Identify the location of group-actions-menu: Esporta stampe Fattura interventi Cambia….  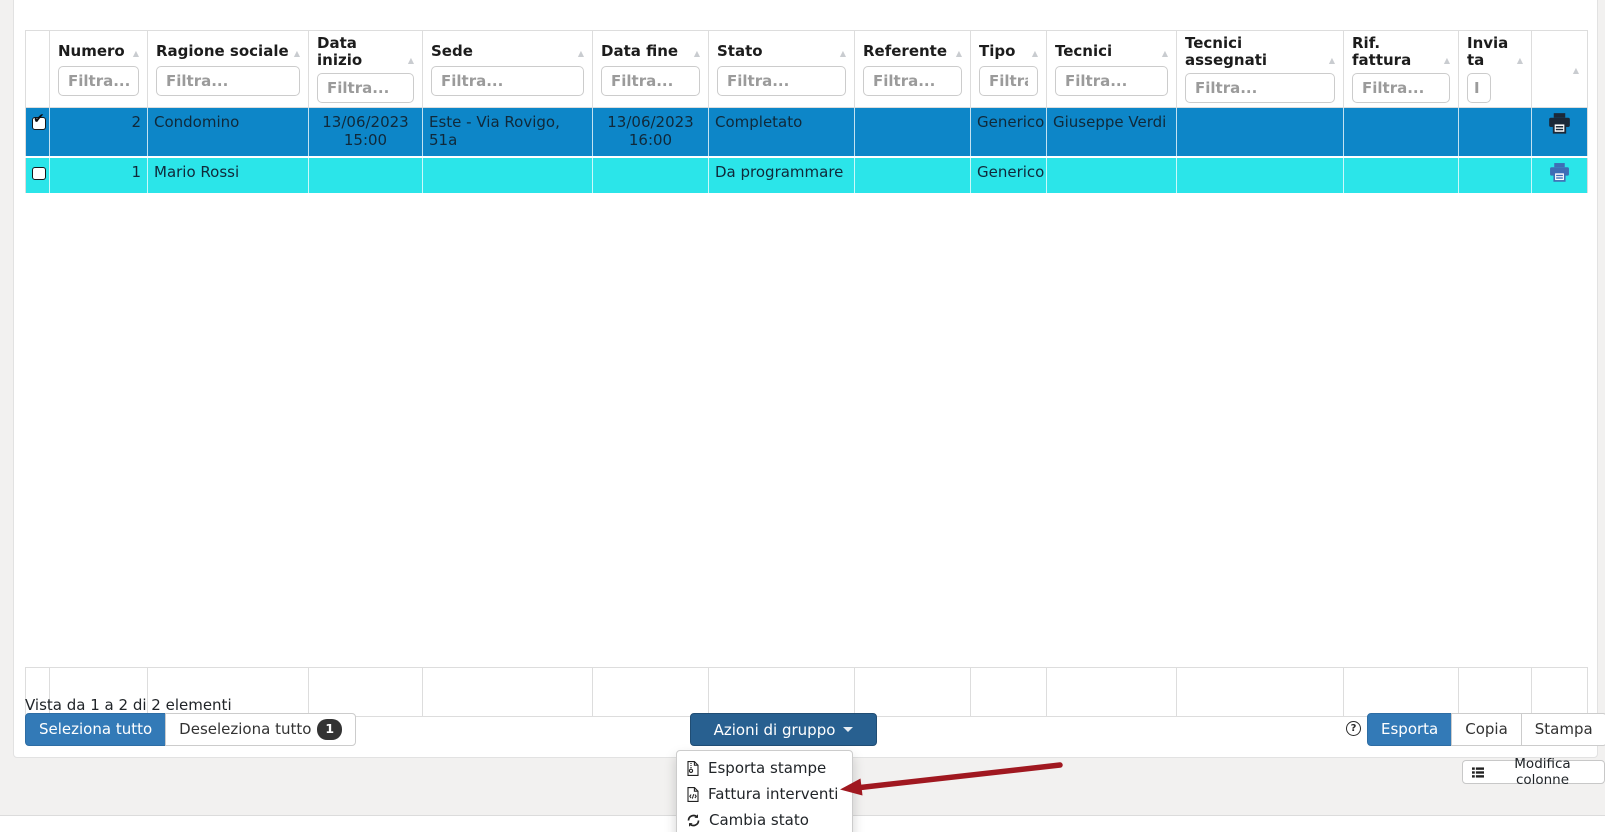
(764, 791).